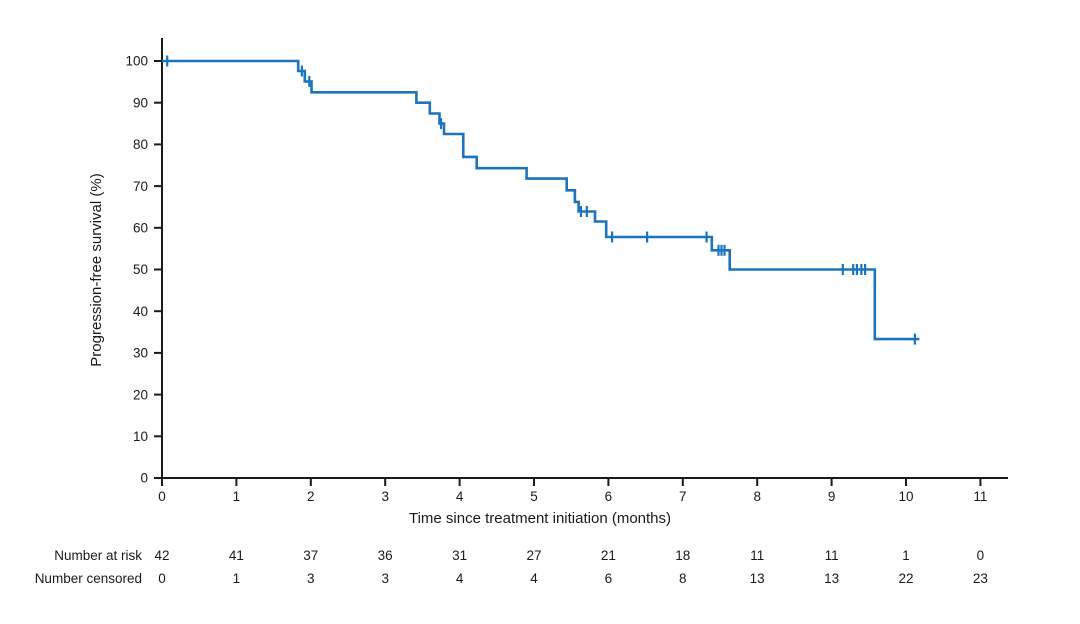 This screenshot has width=1080, height=624. I want to click on x-tick-label: 5, so click(534, 496).